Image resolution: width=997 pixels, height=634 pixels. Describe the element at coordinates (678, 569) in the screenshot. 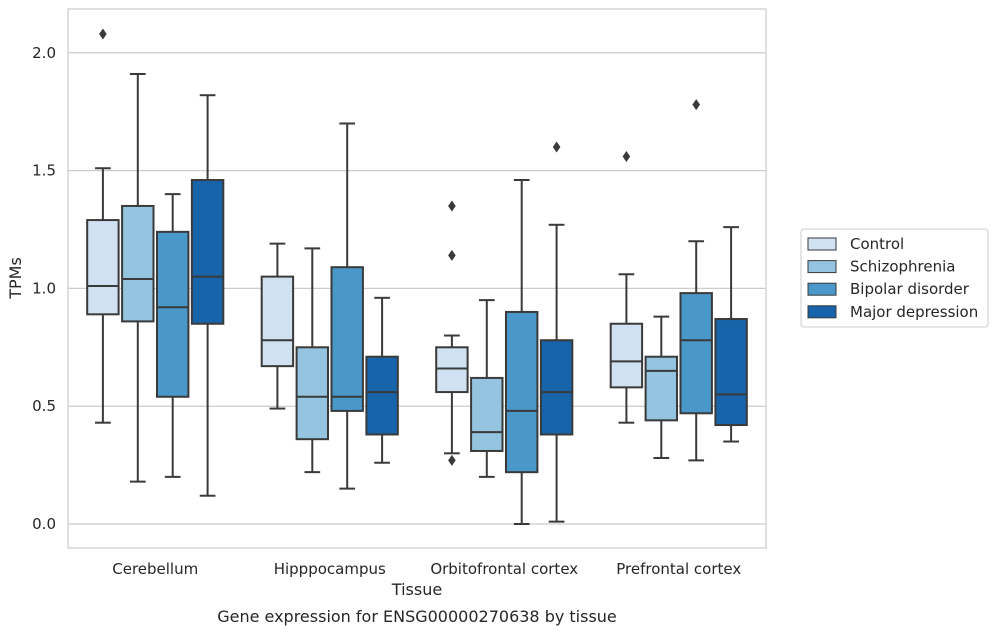

I see `x-tick-label: Prefrontal cortex` at that location.